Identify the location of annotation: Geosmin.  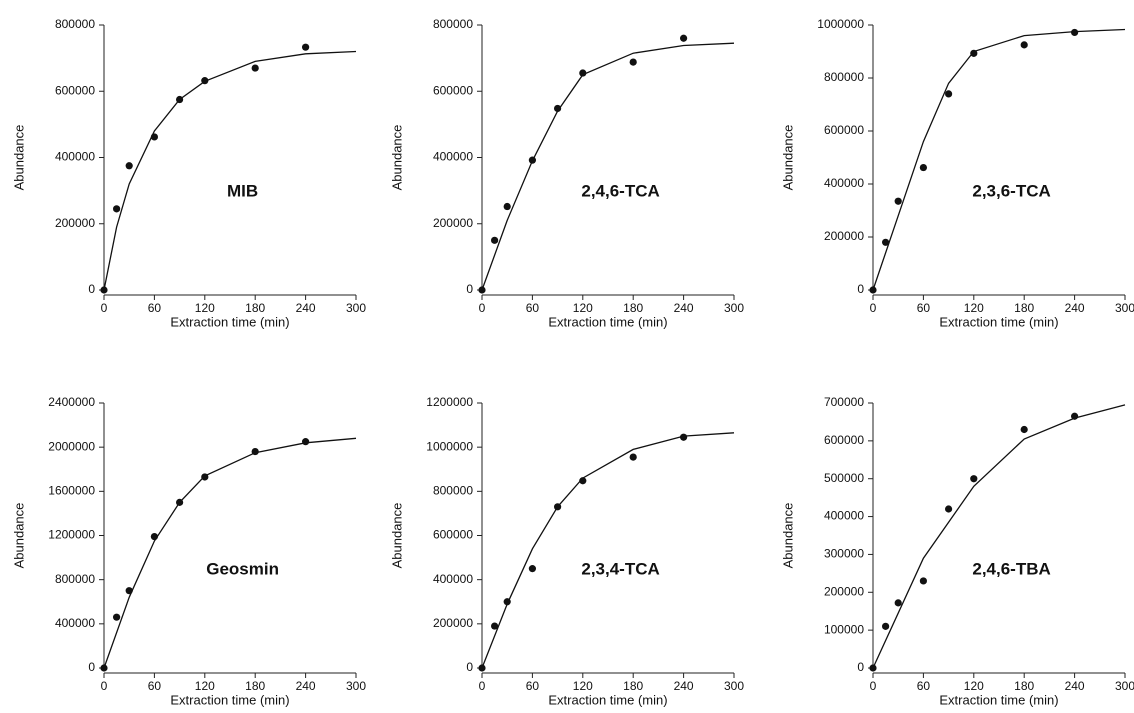
(242, 568).